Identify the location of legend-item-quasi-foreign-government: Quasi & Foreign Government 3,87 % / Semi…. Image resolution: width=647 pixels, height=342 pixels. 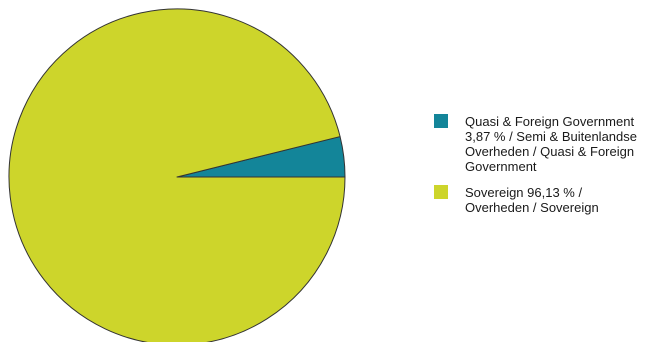
(539, 144).